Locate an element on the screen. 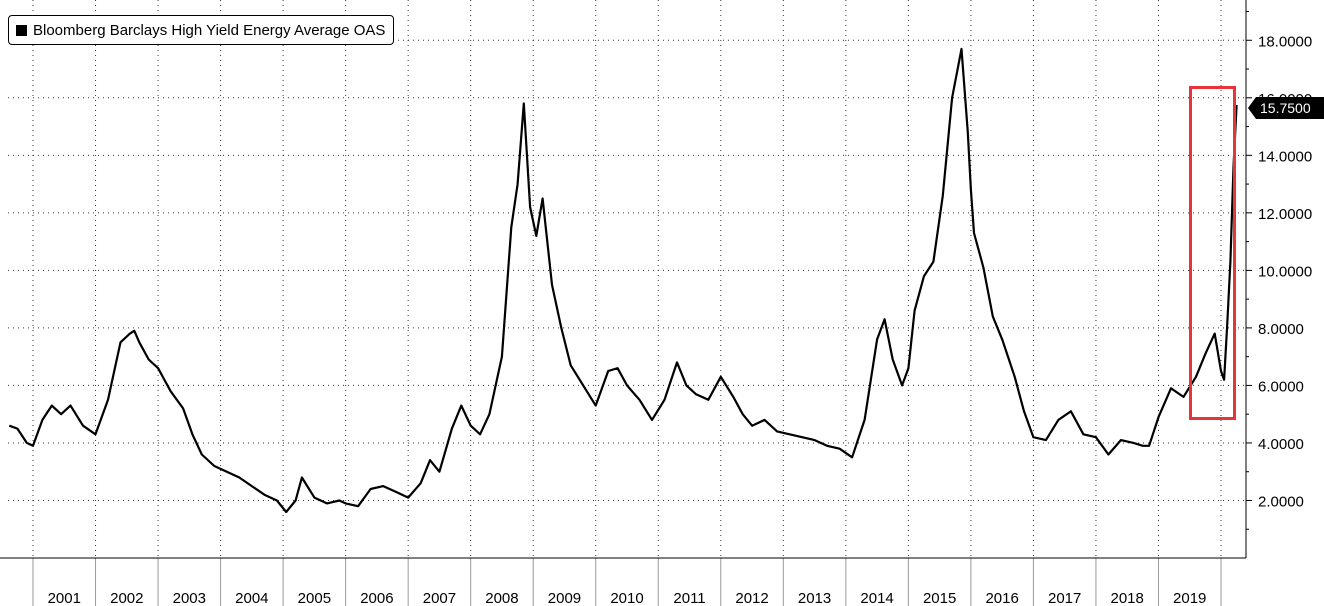 The height and width of the screenshot is (606, 1324). x-tick-label: 2006 is located at coordinates (376, 598).